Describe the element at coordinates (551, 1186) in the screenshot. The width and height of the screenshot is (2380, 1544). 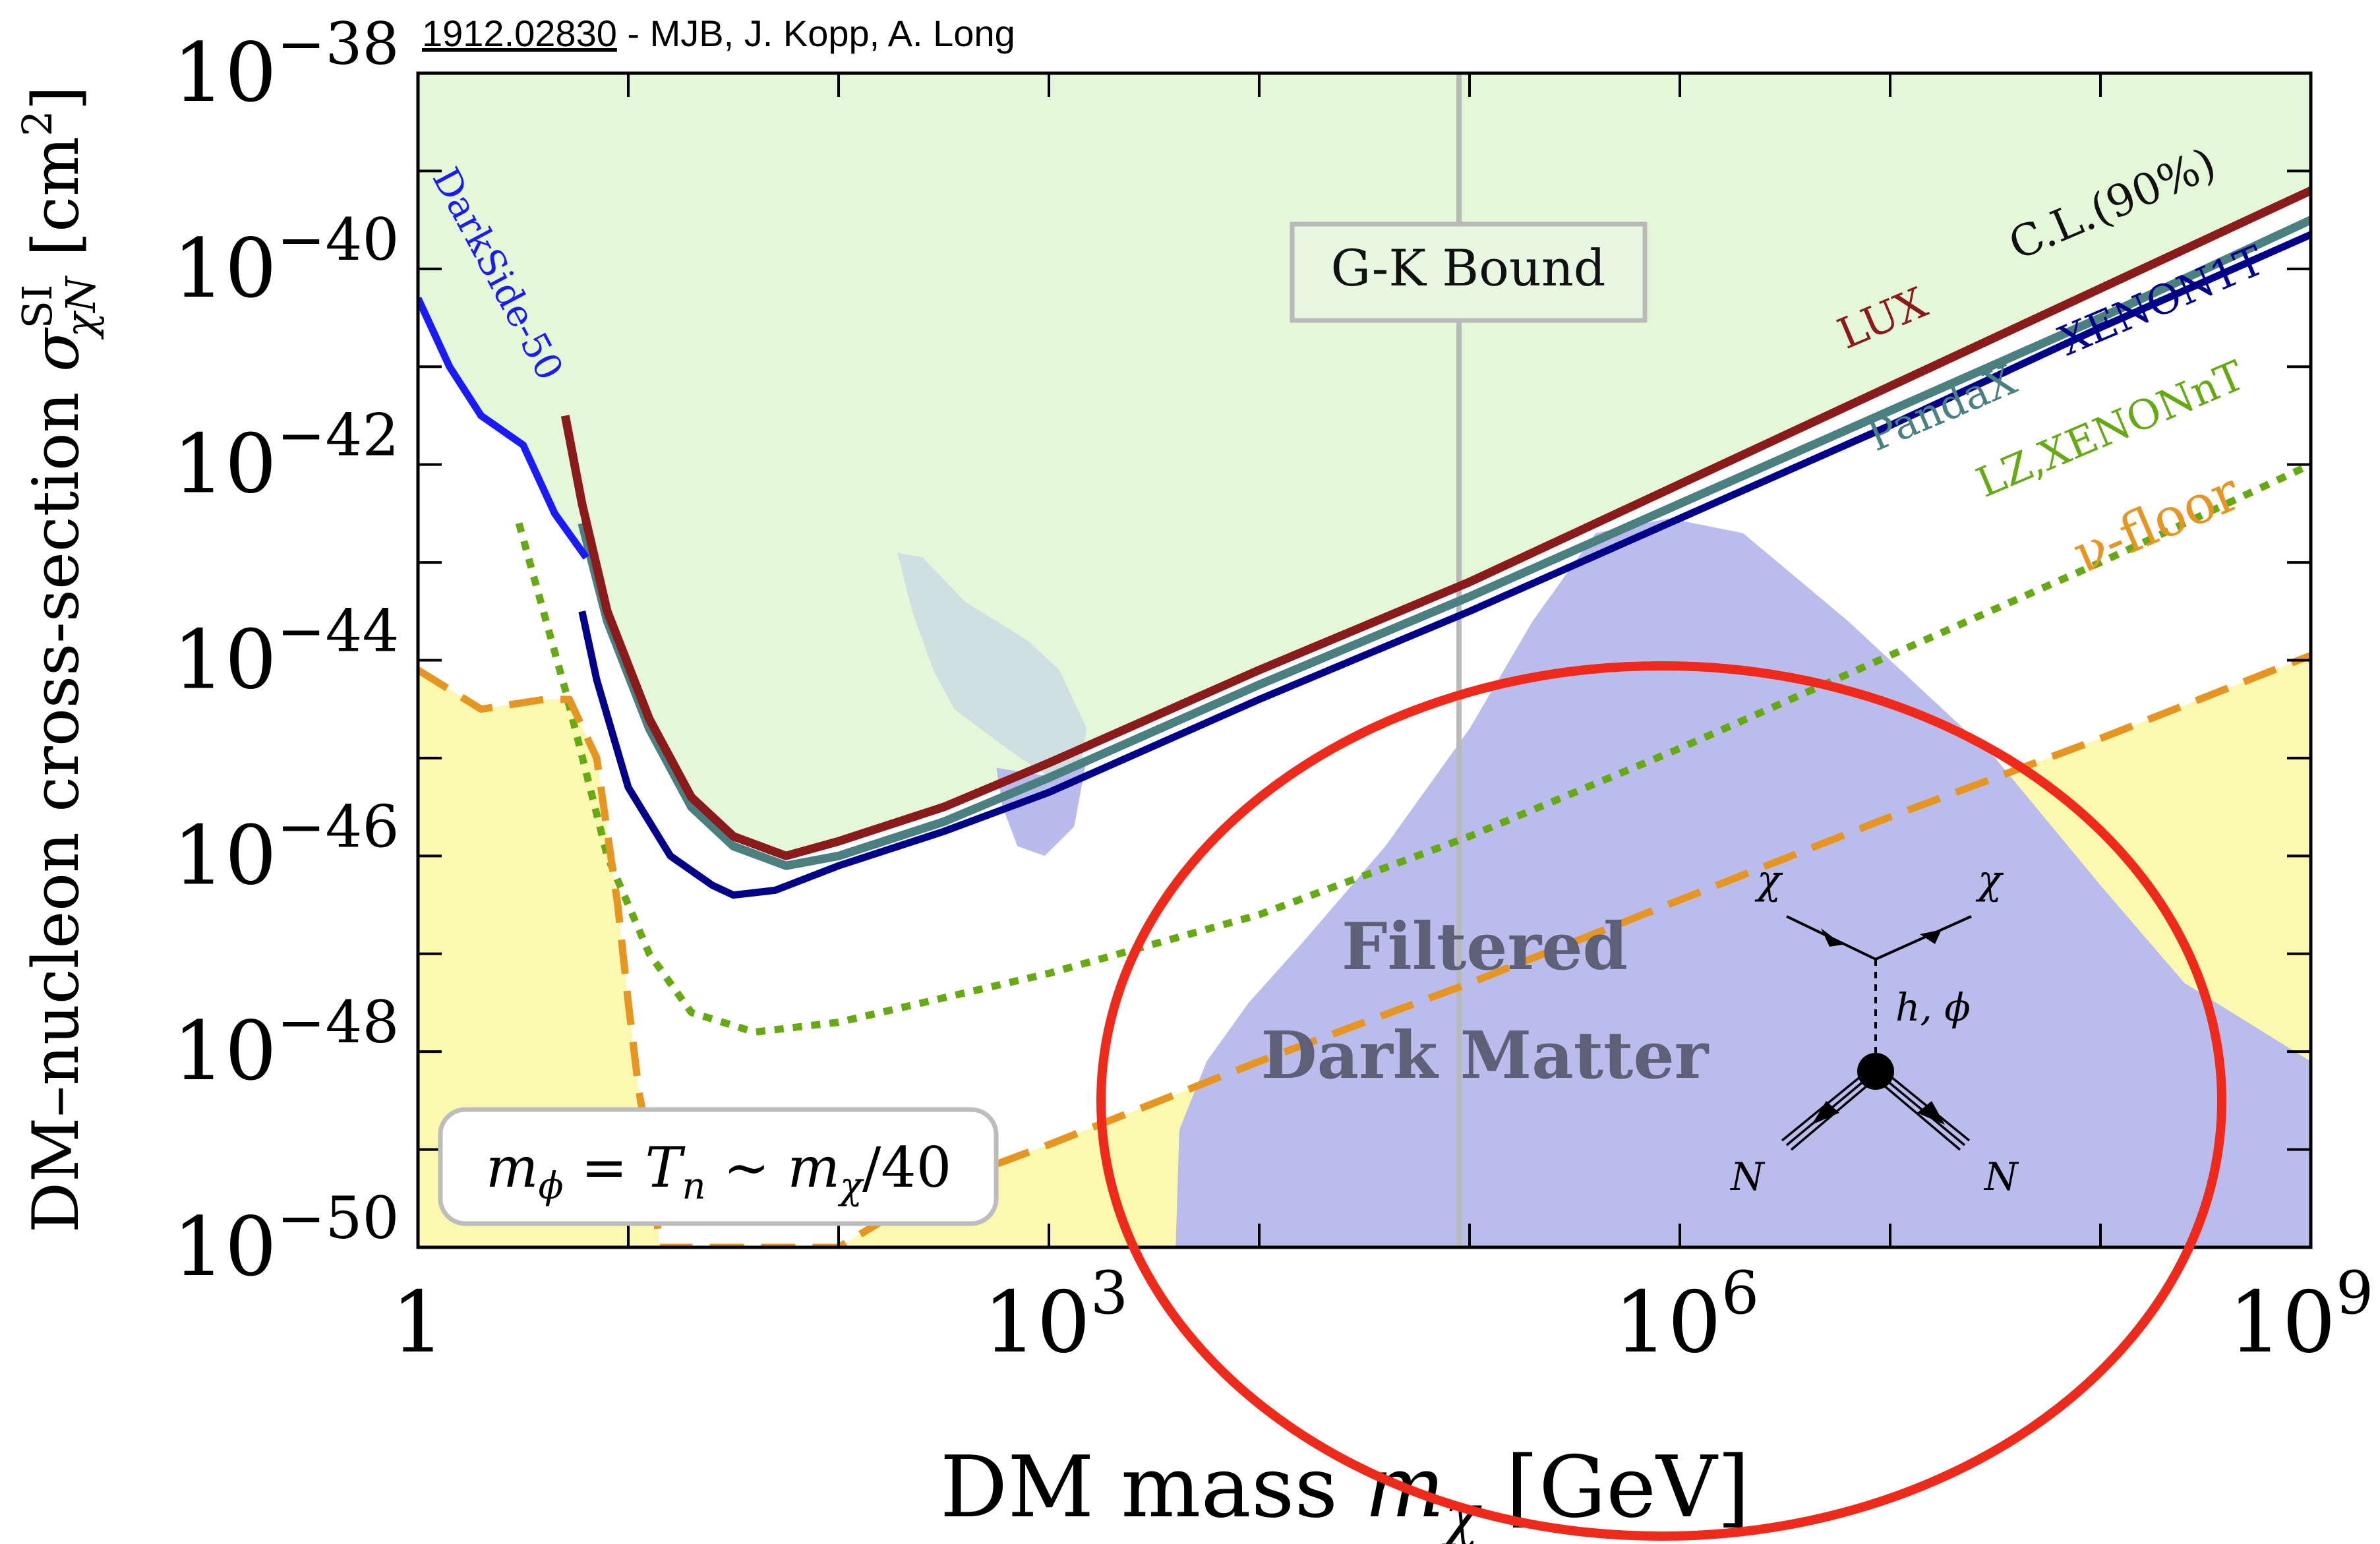
I see `mass-relation-s1: ϕ` at that location.